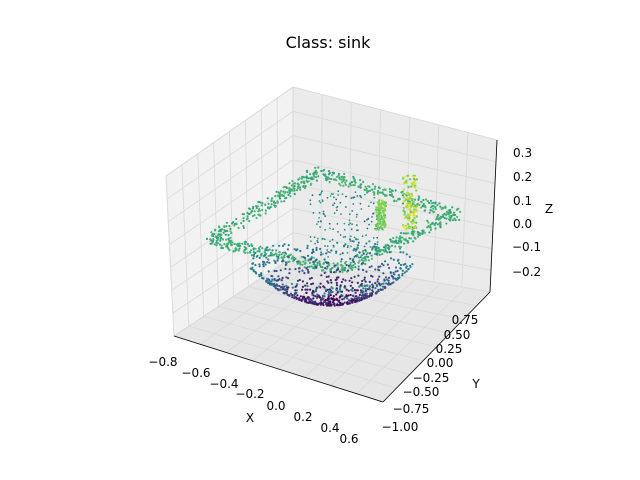 This screenshot has width=640, height=480. What do you see at coordinates (392, 228) in the screenshot?
I see `back-pane-grid-line` at bounding box center [392, 228].